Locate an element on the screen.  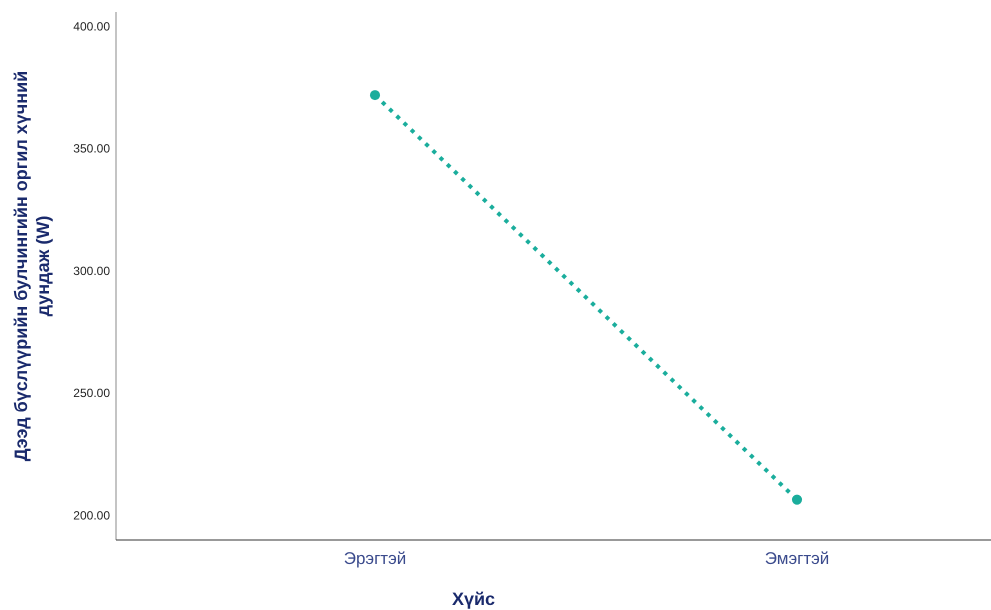
y-tick-label: 300.00 is located at coordinates (91, 271).